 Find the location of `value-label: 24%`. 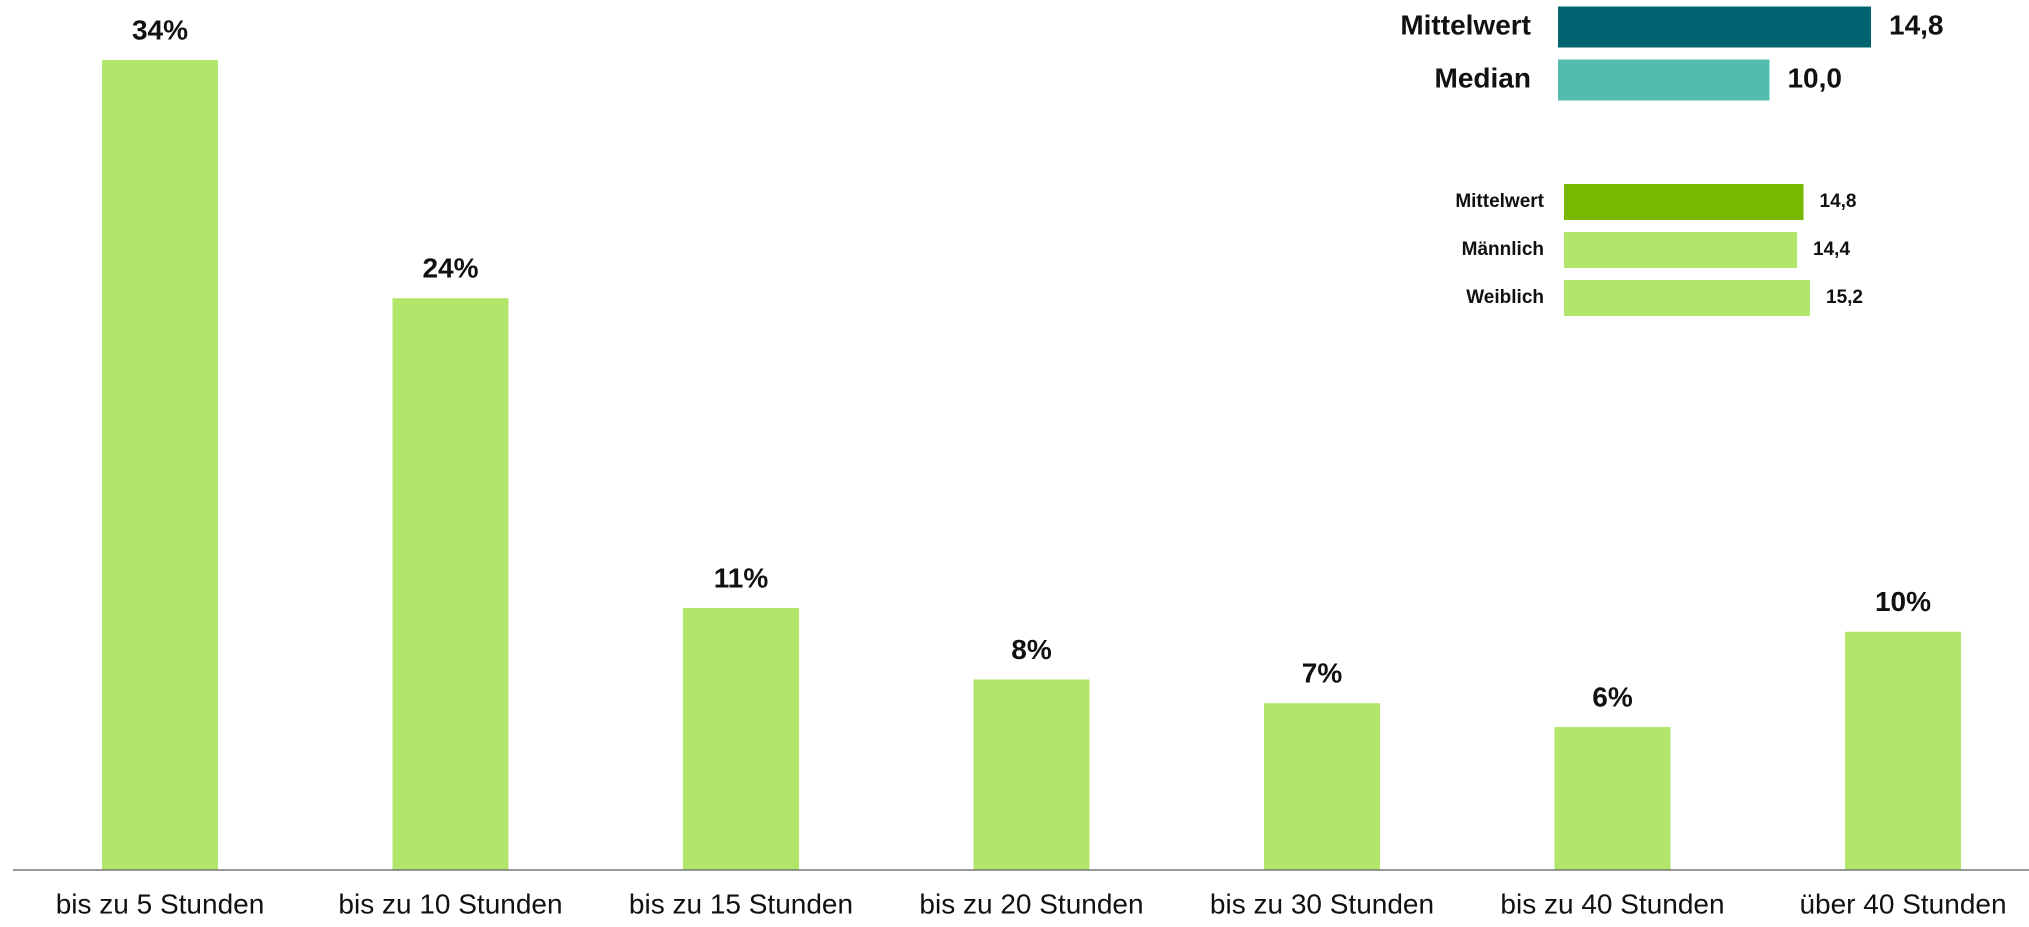

value-label: 24% is located at coordinates (450, 268).